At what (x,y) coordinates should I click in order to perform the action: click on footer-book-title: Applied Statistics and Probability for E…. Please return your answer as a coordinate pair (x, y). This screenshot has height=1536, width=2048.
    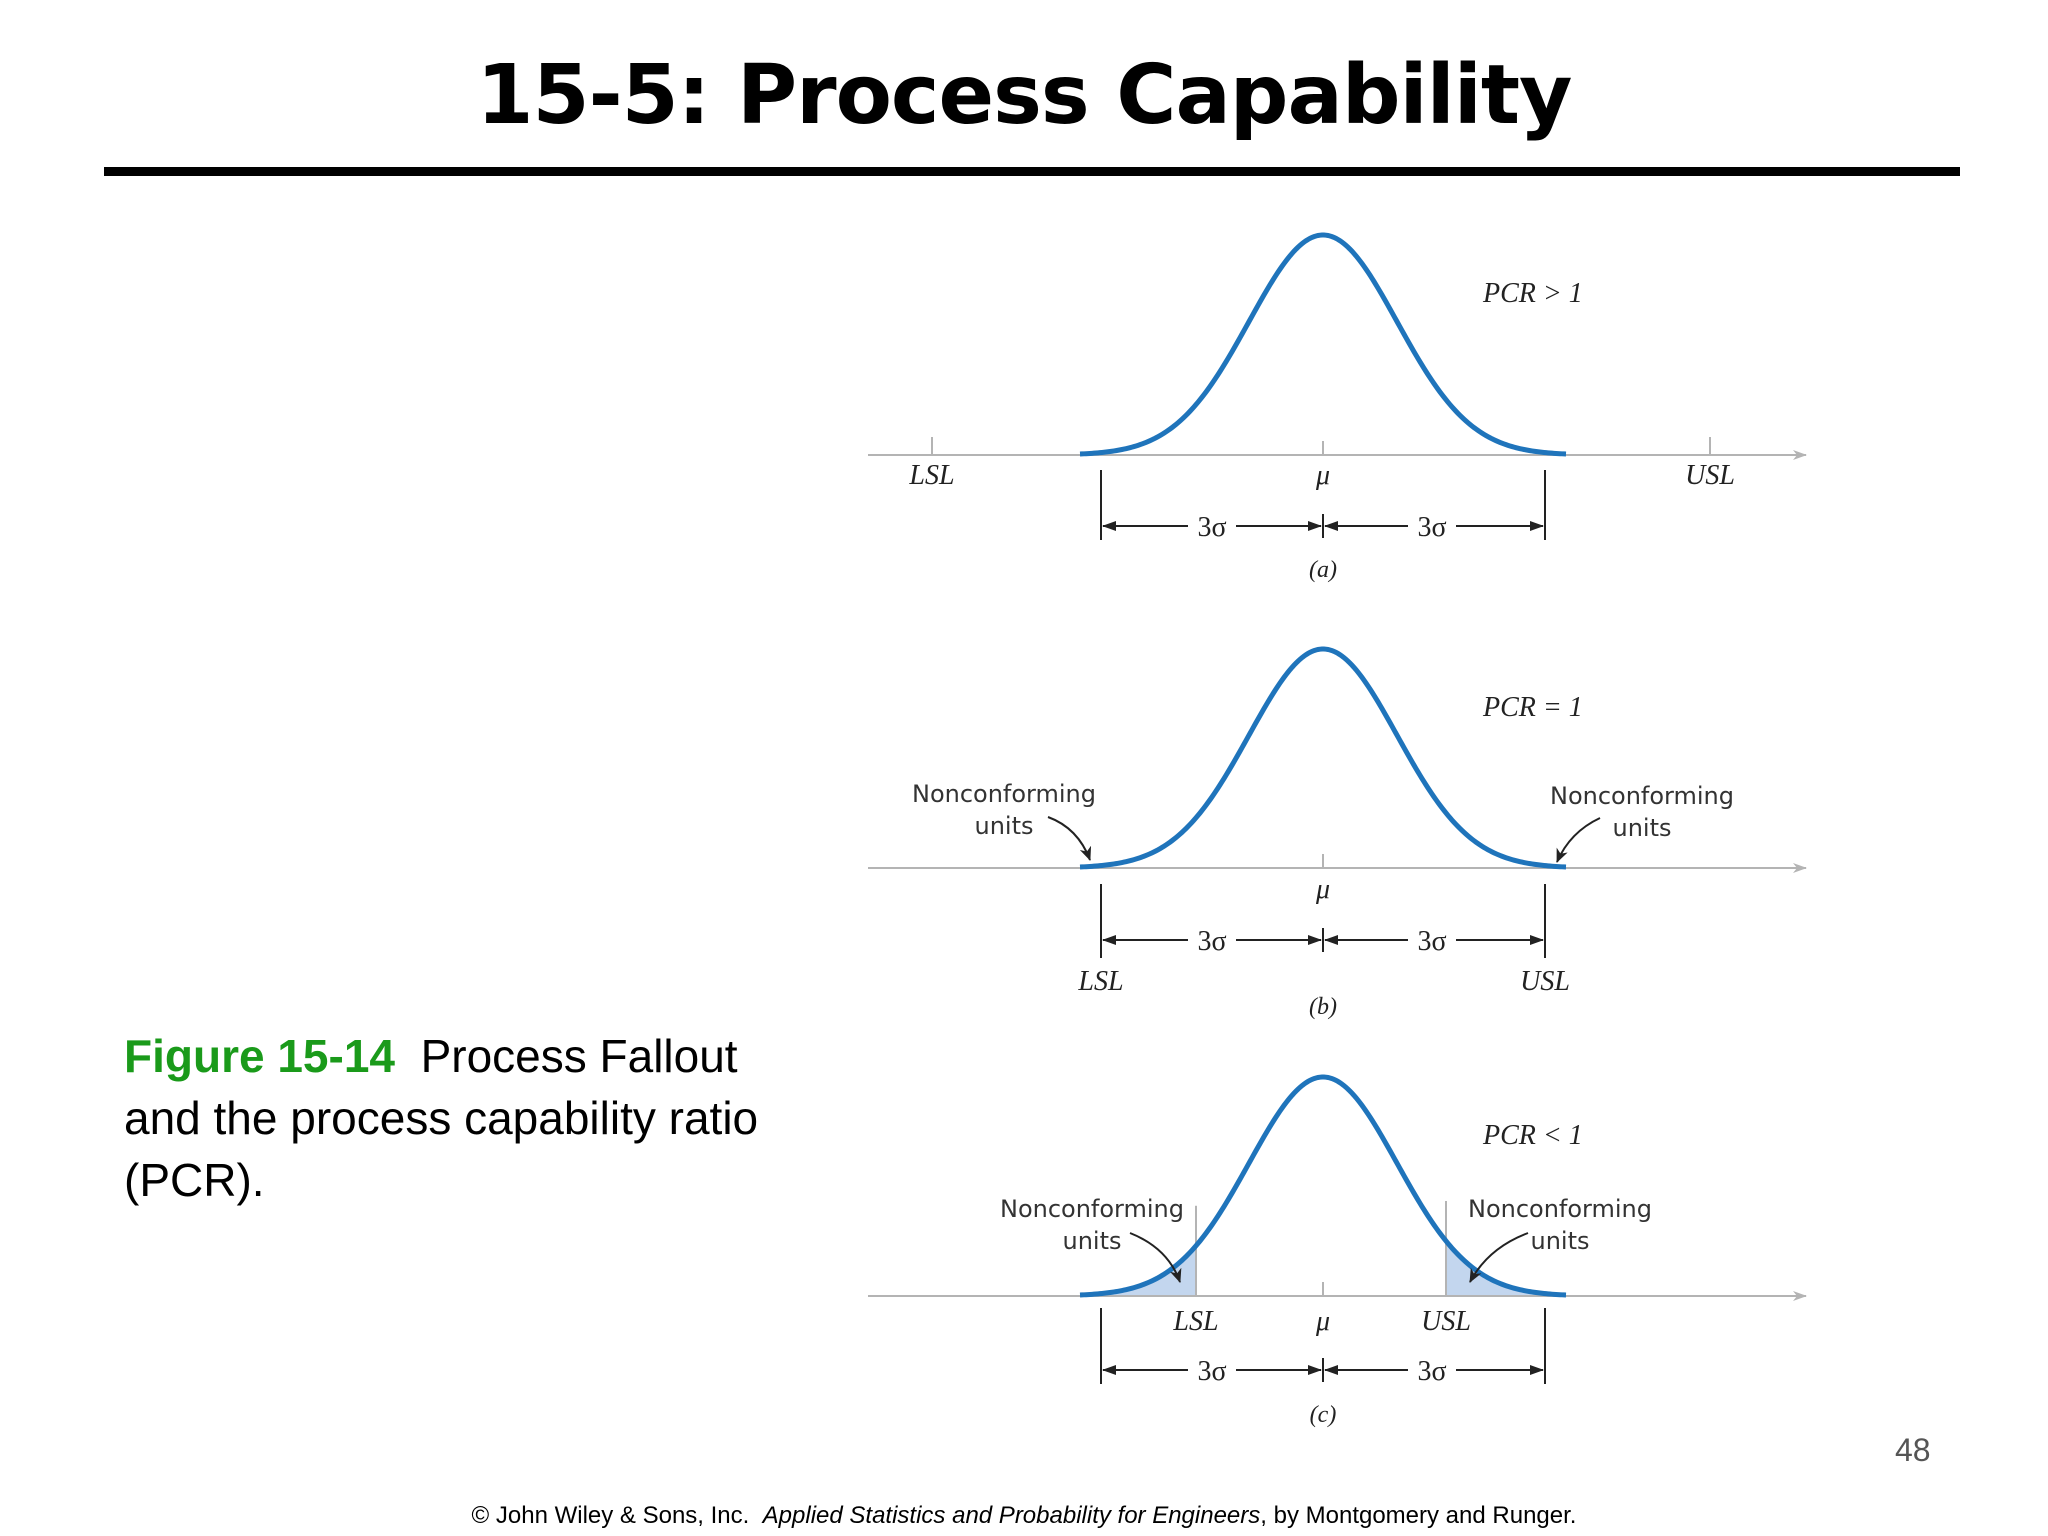
    Looking at the image, I should click on (1011, 1515).